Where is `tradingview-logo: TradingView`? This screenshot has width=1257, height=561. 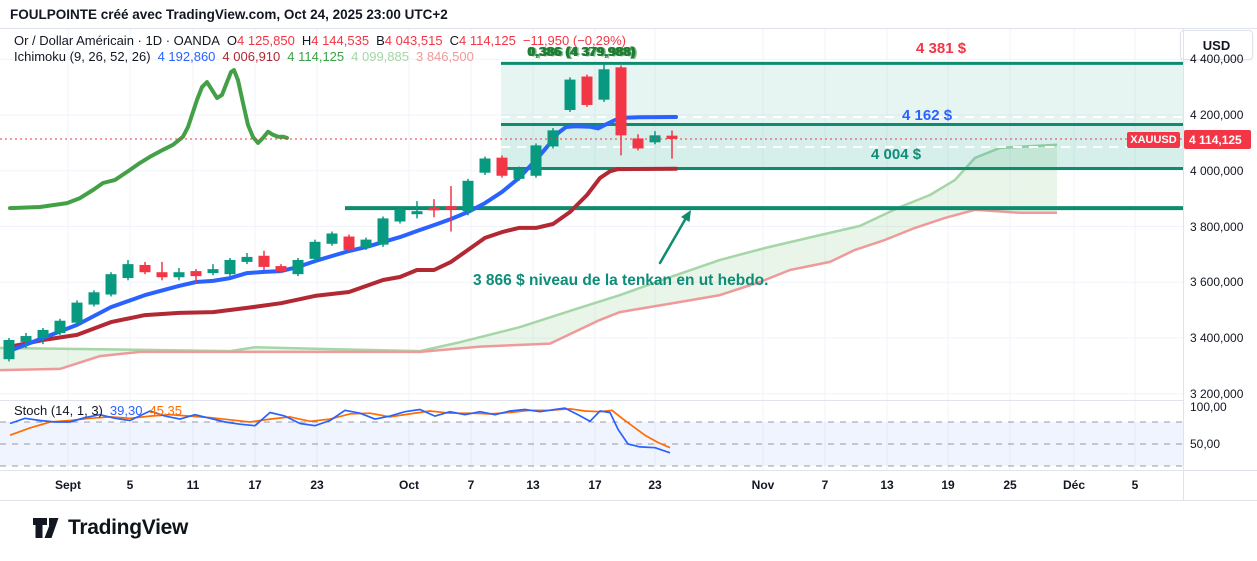
tradingview-logo: TradingView is located at coordinates (110, 528).